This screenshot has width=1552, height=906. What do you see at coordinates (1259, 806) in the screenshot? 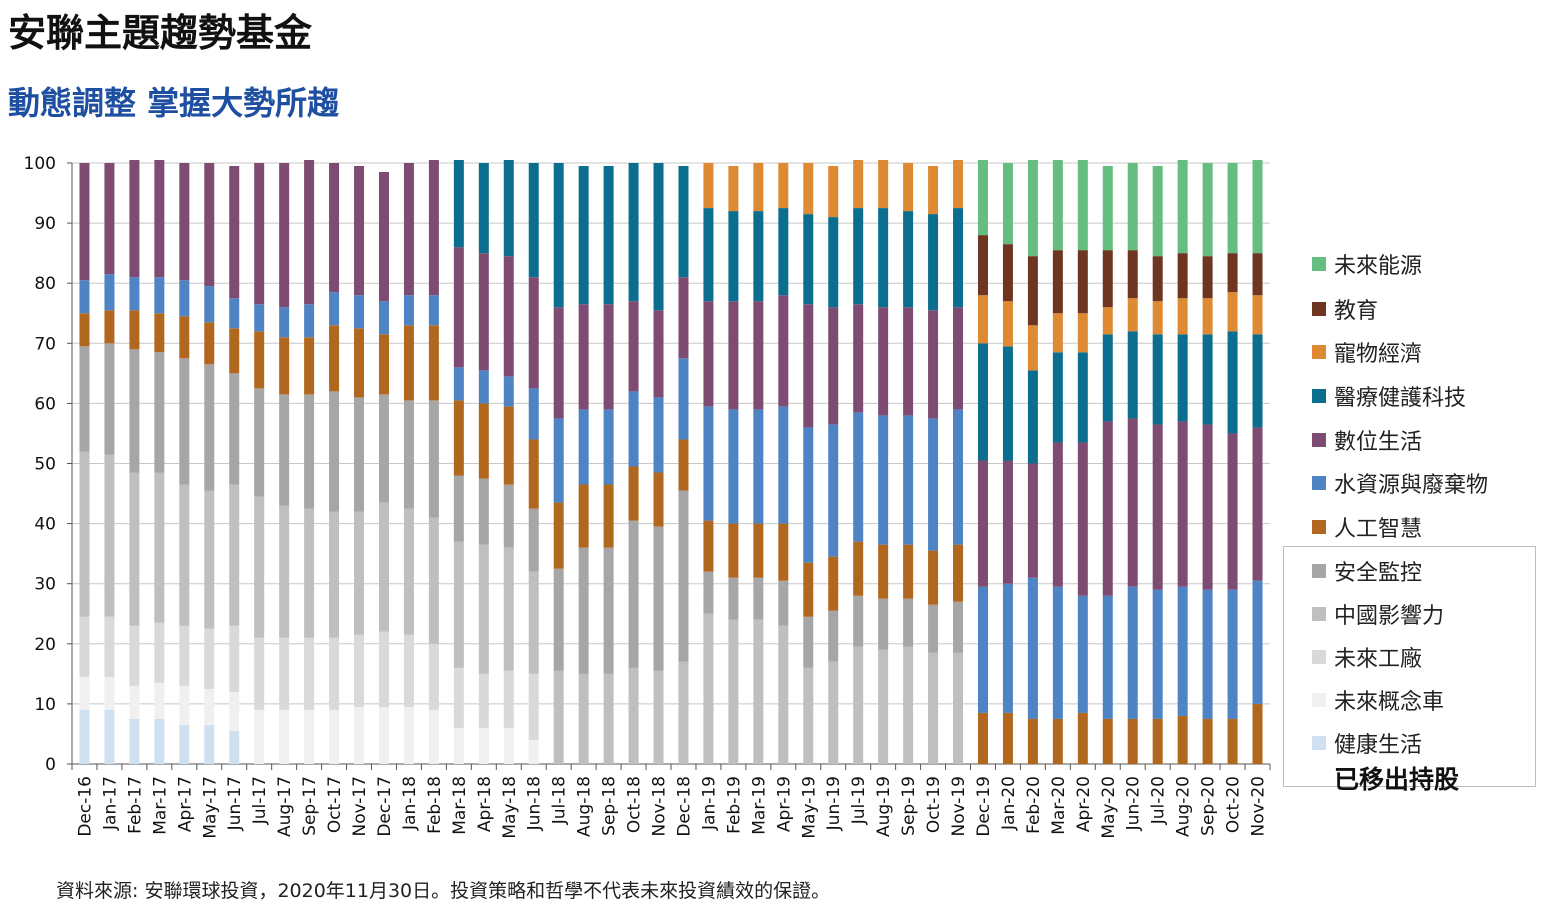
I see `x-tick-label: Nov-20` at bounding box center [1259, 806].